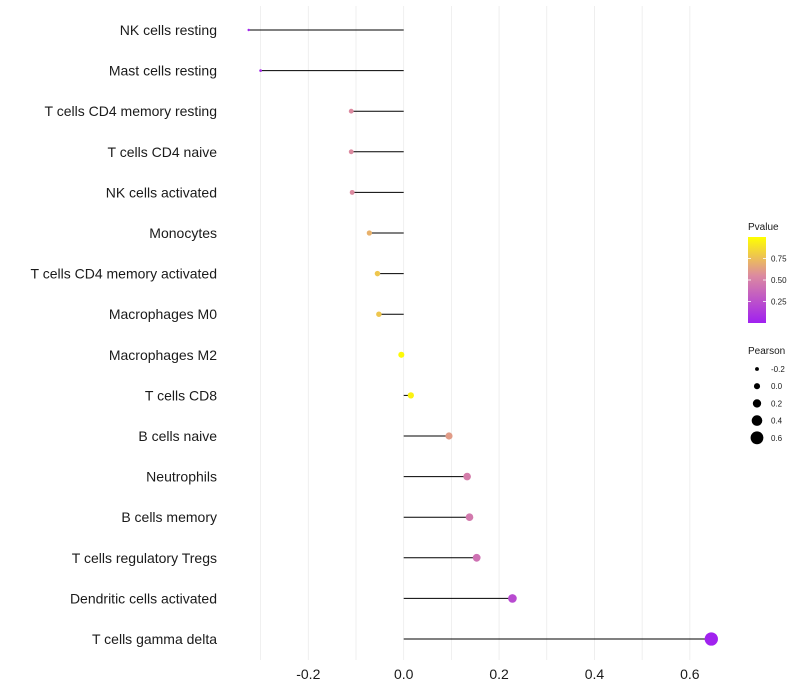  Describe the element at coordinates (777, 421) in the screenshot. I see `pearson-legend-label: 0.4` at that location.